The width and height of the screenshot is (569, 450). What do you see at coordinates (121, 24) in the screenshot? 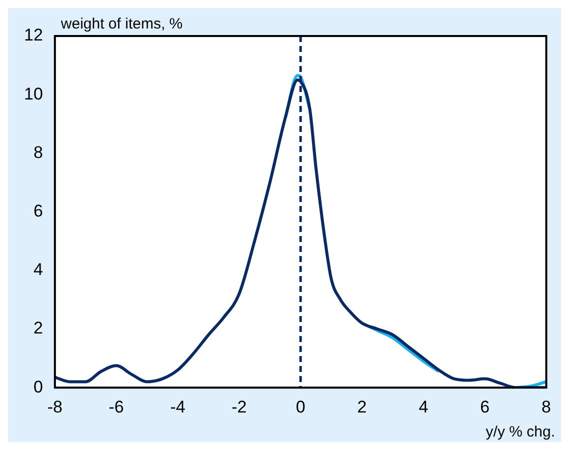
I see `y-axis-title: weight of items, %` at bounding box center [121, 24].